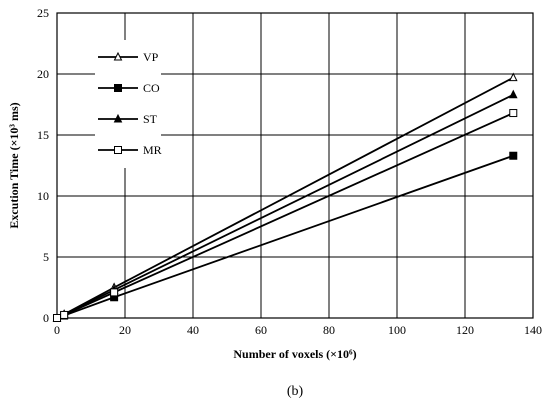 The width and height of the screenshot is (550, 406). What do you see at coordinates (152, 150) in the screenshot?
I see `legend-label-mr: MR` at bounding box center [152, 150].